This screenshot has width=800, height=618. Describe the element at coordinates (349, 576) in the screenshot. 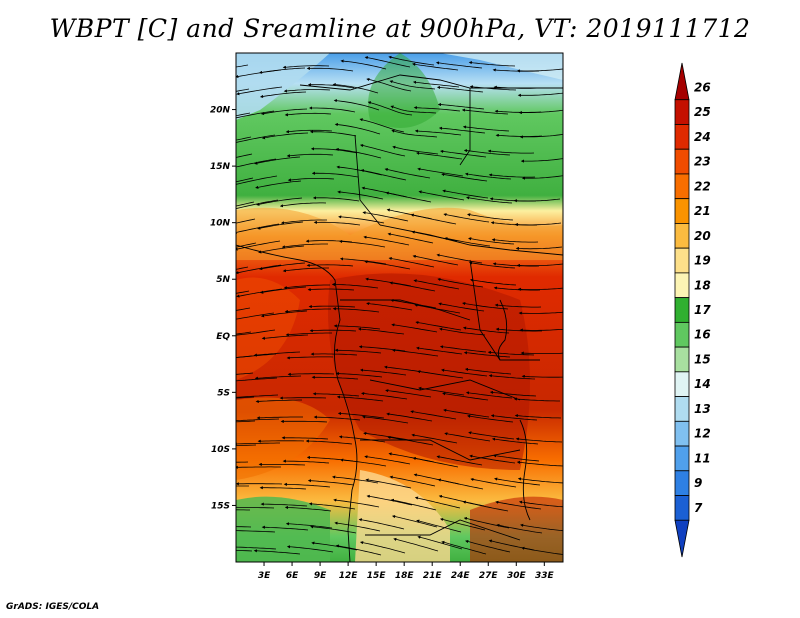

I see `lon-tick-label: 12E` at that location.